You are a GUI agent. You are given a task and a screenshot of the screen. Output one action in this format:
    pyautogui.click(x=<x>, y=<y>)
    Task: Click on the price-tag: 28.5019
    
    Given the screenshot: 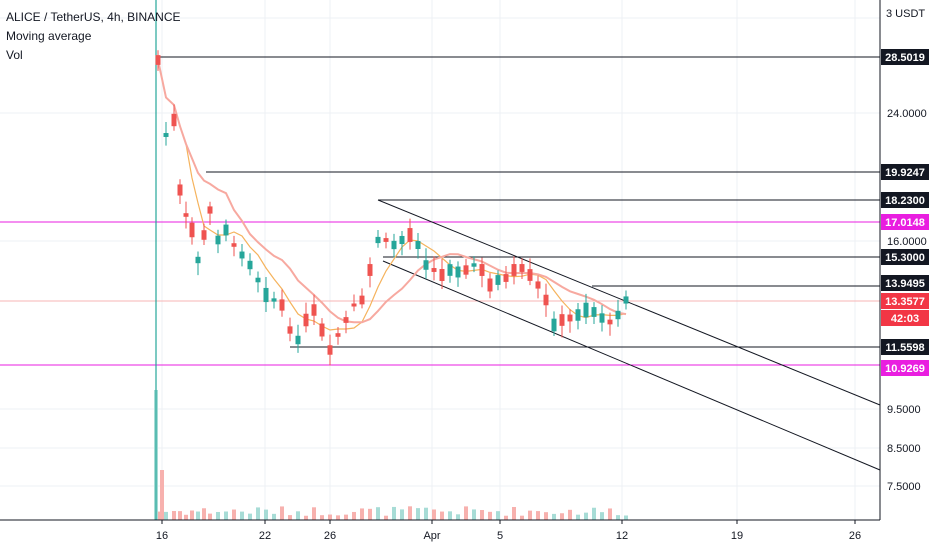 What is the action you would take?
    pyautogui.click(x=905, y=57)
    